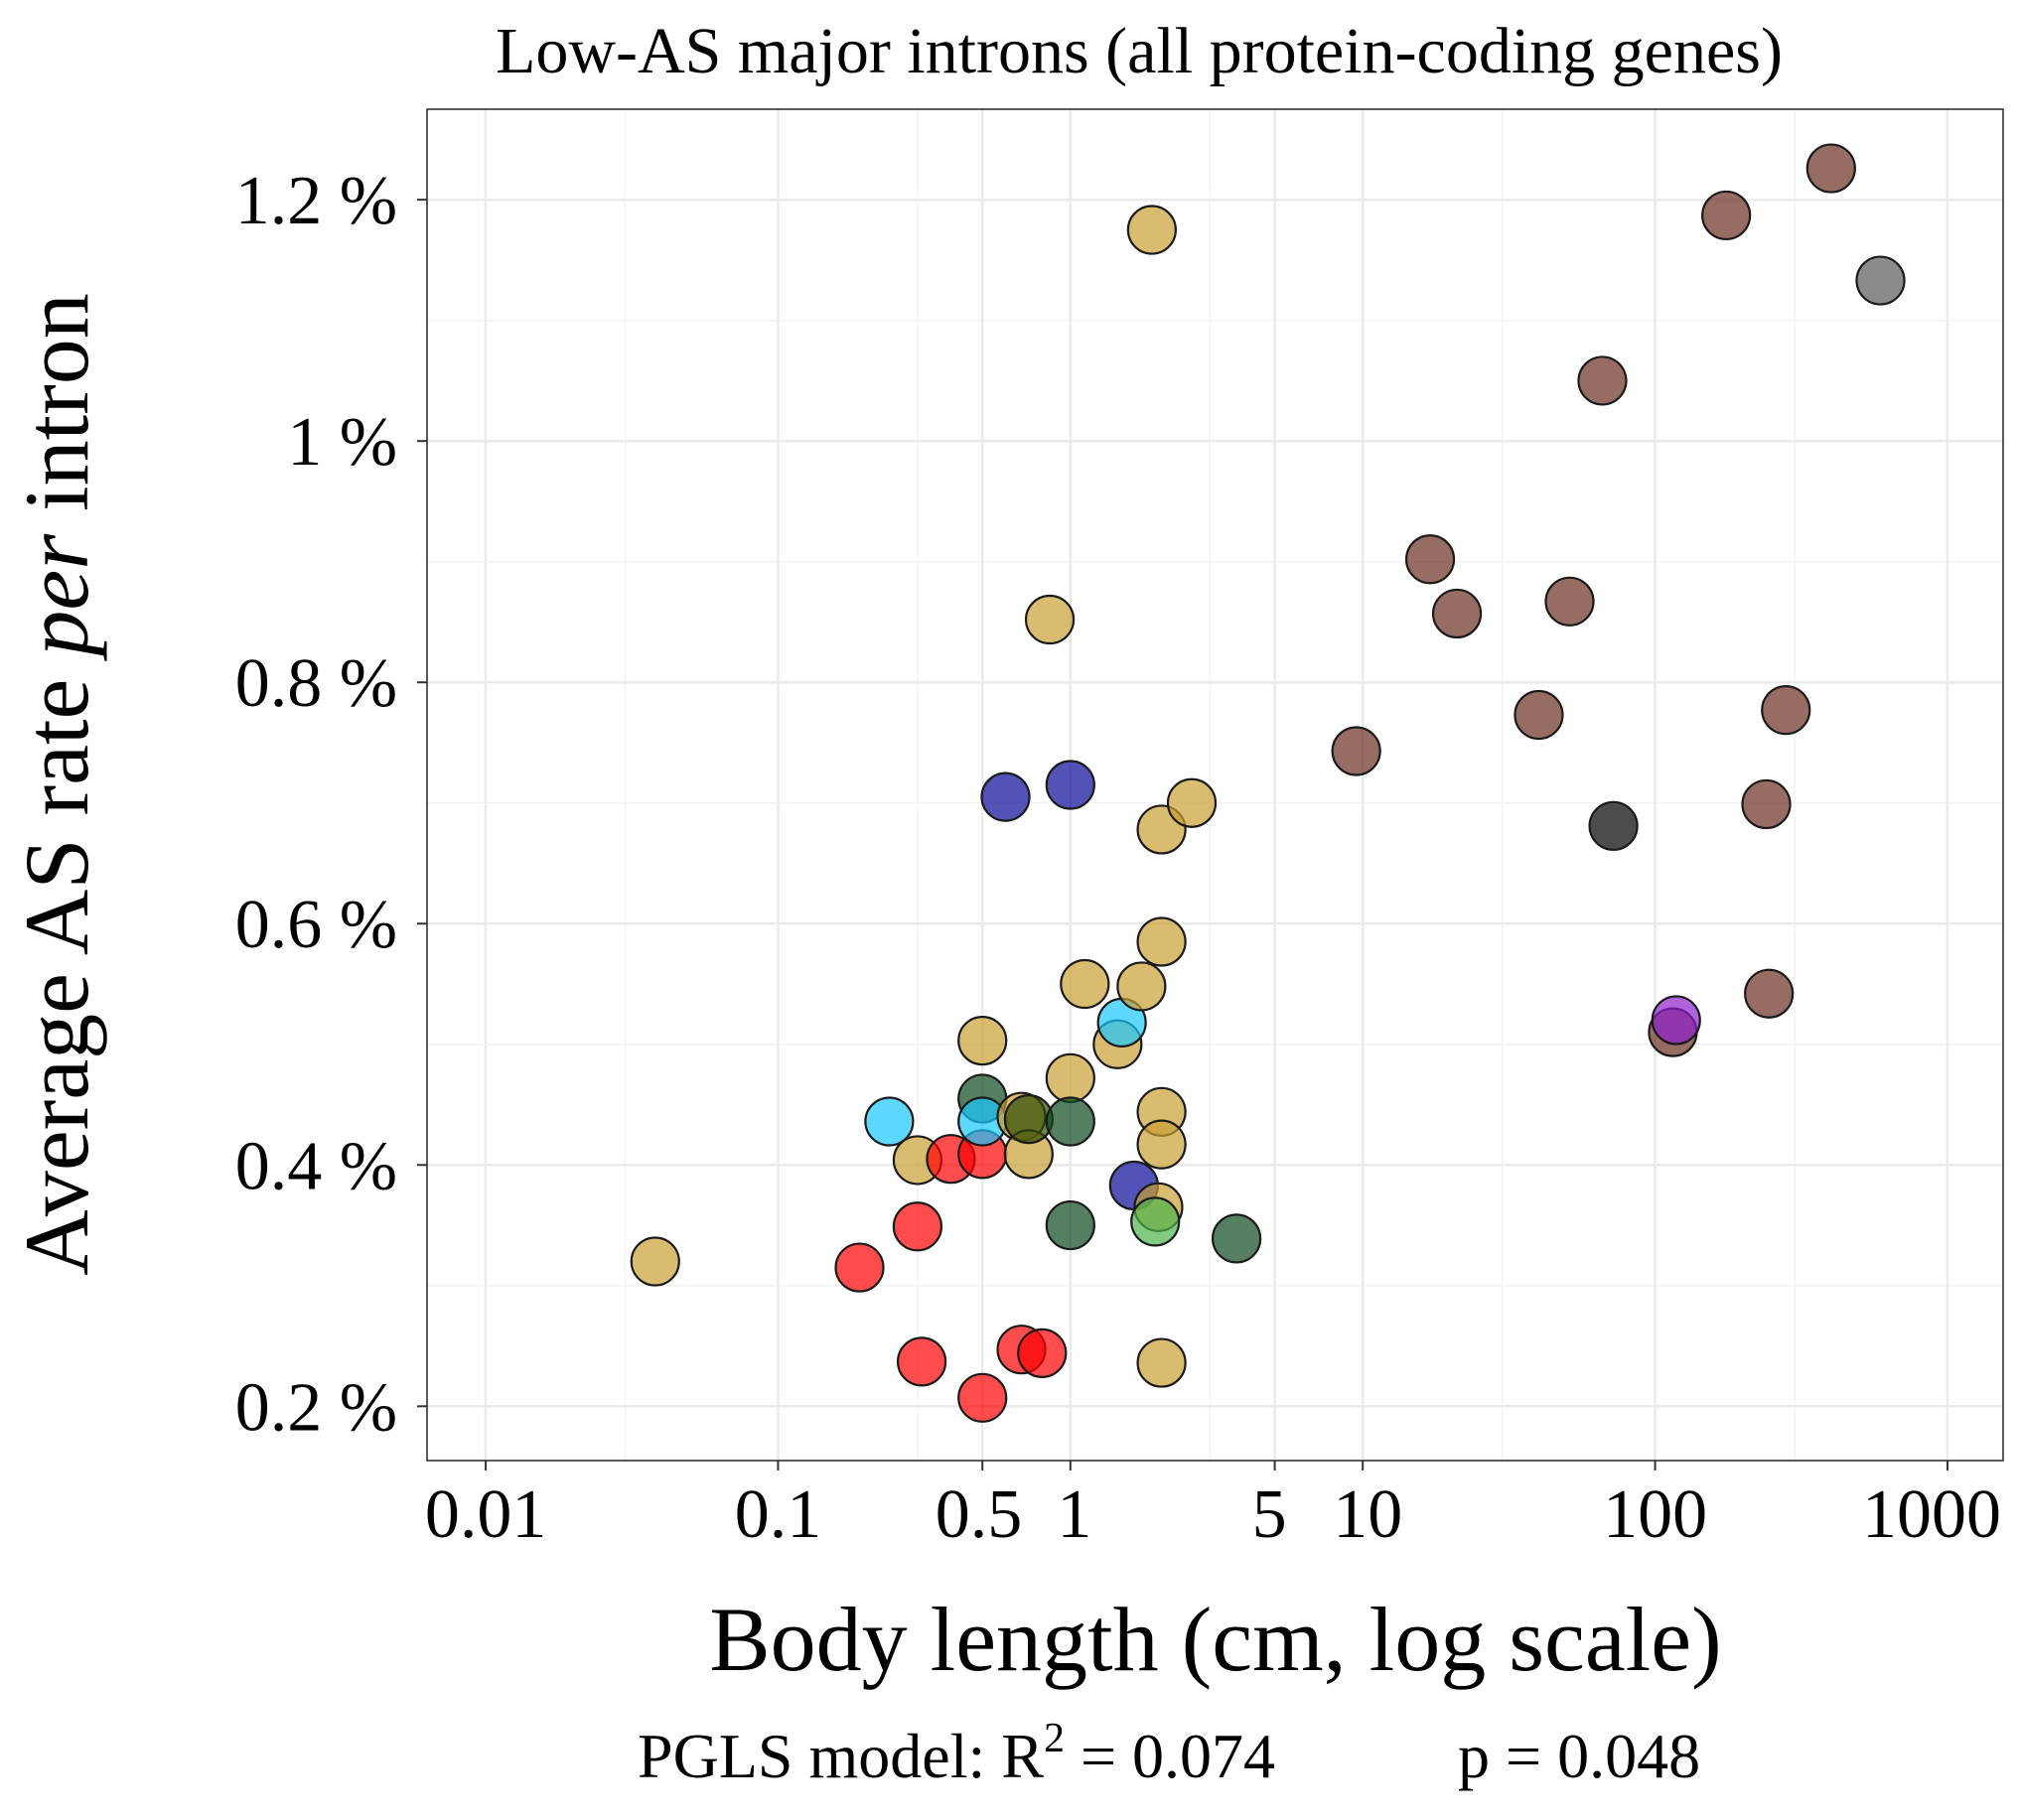 This screenshot has height=1820, width=2019. What do you see at coordinates (979, 1514) in the screenshot?
I see `x-tick-label: 0.5` at bounding box center [979, 1514].